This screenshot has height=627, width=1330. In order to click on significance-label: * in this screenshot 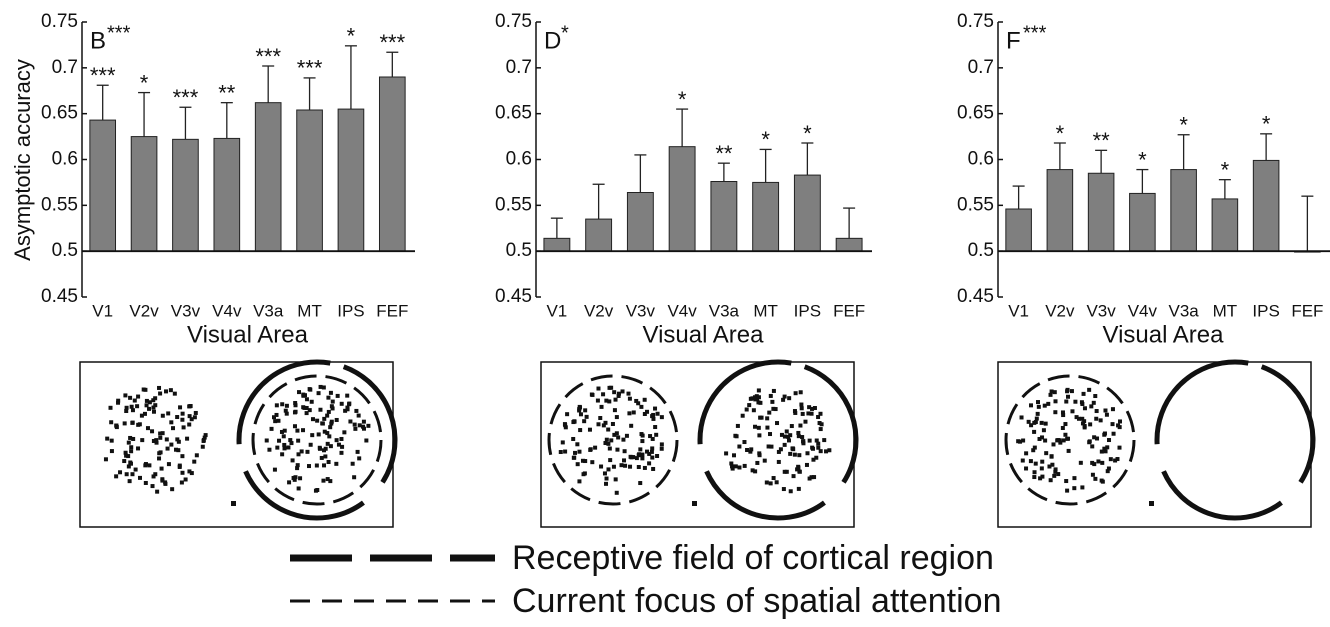, I will do `click(351, 36)`.